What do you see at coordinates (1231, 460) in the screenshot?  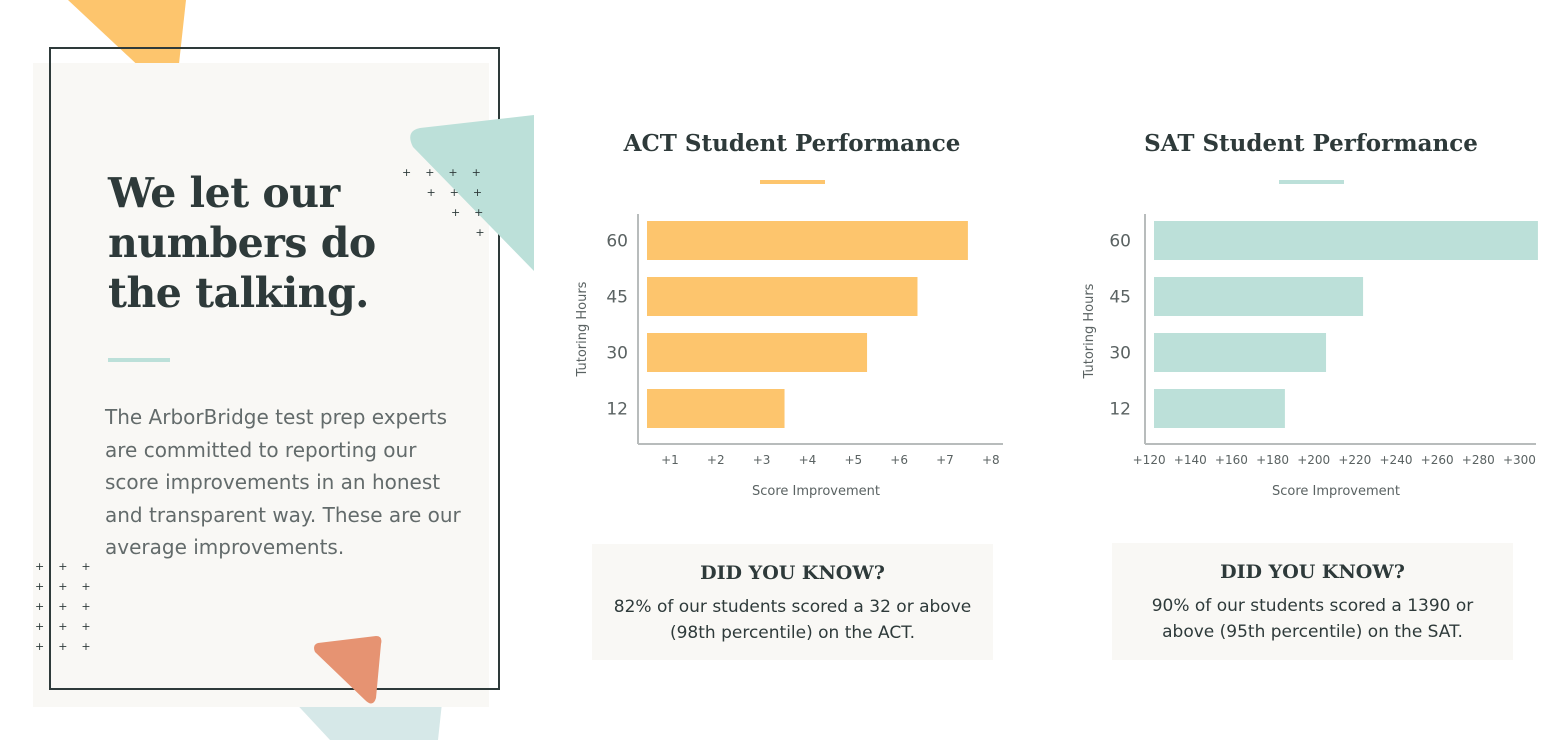 I see `sat-tick-label: +160` at bounding box center [1231, 460].